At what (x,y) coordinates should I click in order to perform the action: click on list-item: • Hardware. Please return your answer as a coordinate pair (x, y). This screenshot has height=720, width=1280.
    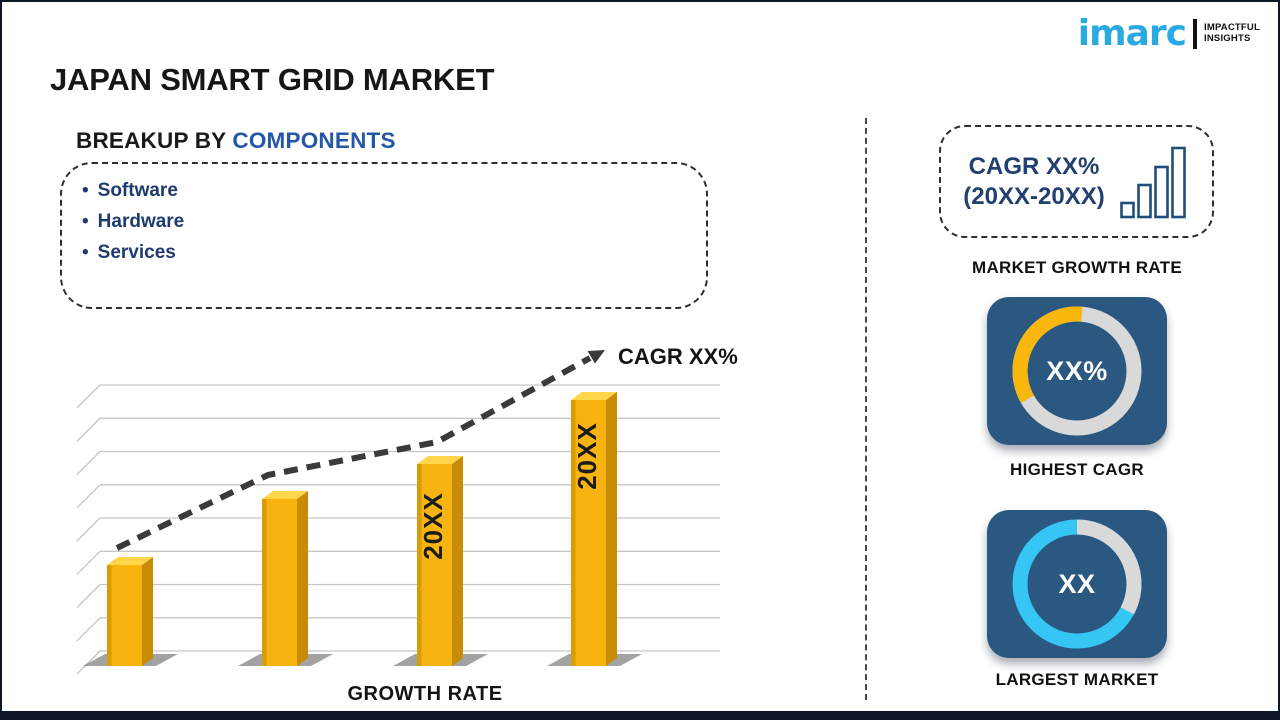
    Looking at the image, I should click on (133, 221).